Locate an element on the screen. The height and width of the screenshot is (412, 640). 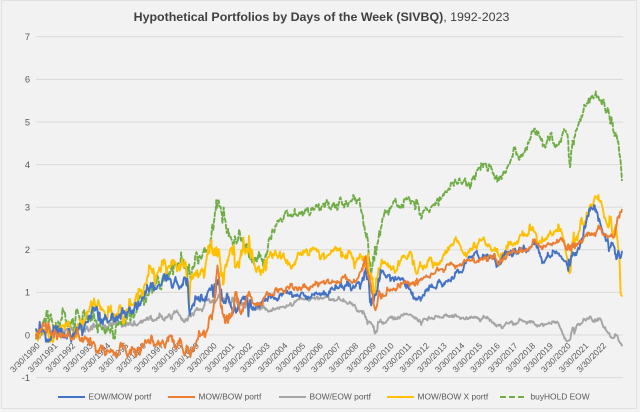
svg-text: buyHOLD EOW is located at coordinates (560, 396).